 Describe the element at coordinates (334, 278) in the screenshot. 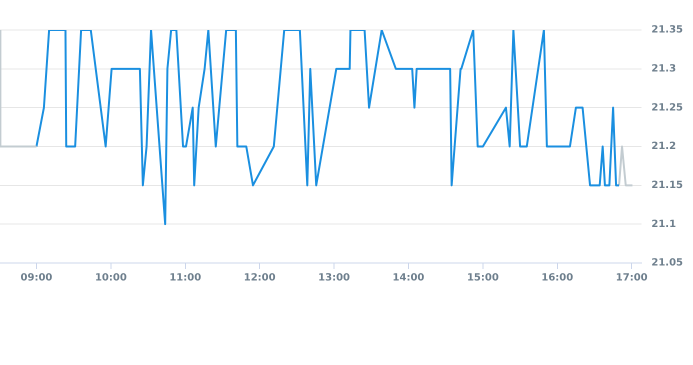

I see `x-tick-label: 13:00` at that location.